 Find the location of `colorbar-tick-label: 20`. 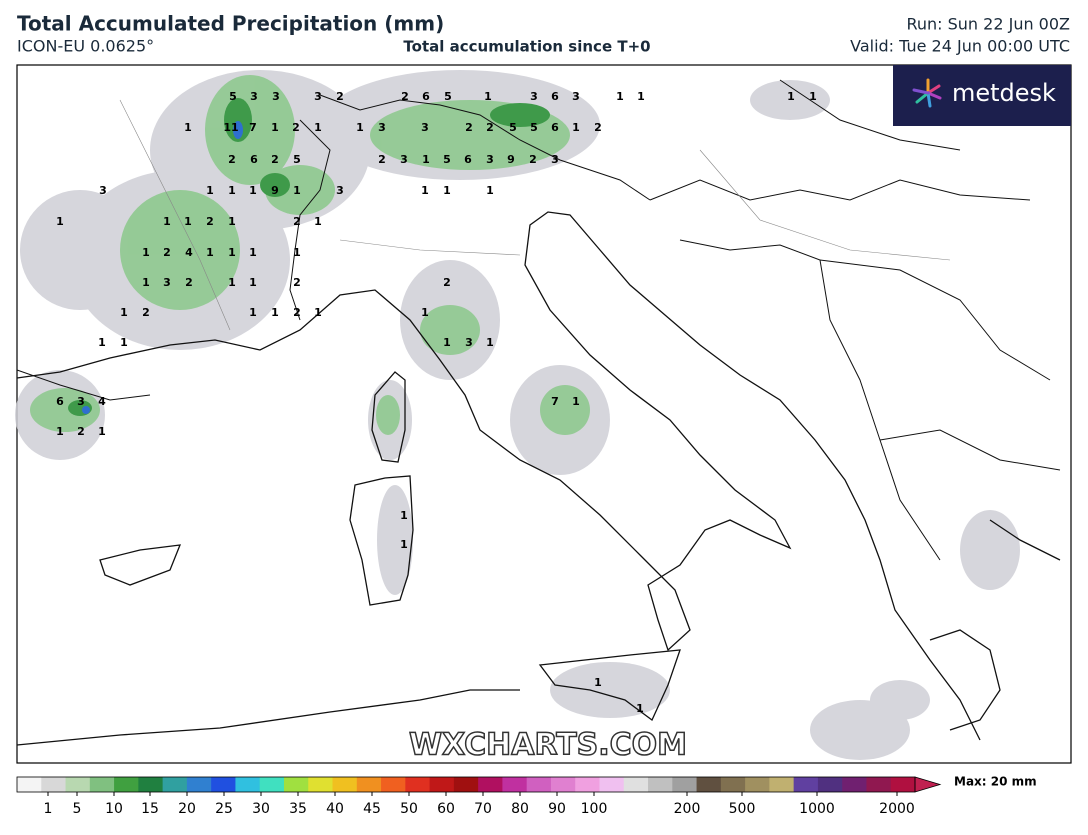

colorbar-tick-label: 20 is located at coordinates (187, 809).